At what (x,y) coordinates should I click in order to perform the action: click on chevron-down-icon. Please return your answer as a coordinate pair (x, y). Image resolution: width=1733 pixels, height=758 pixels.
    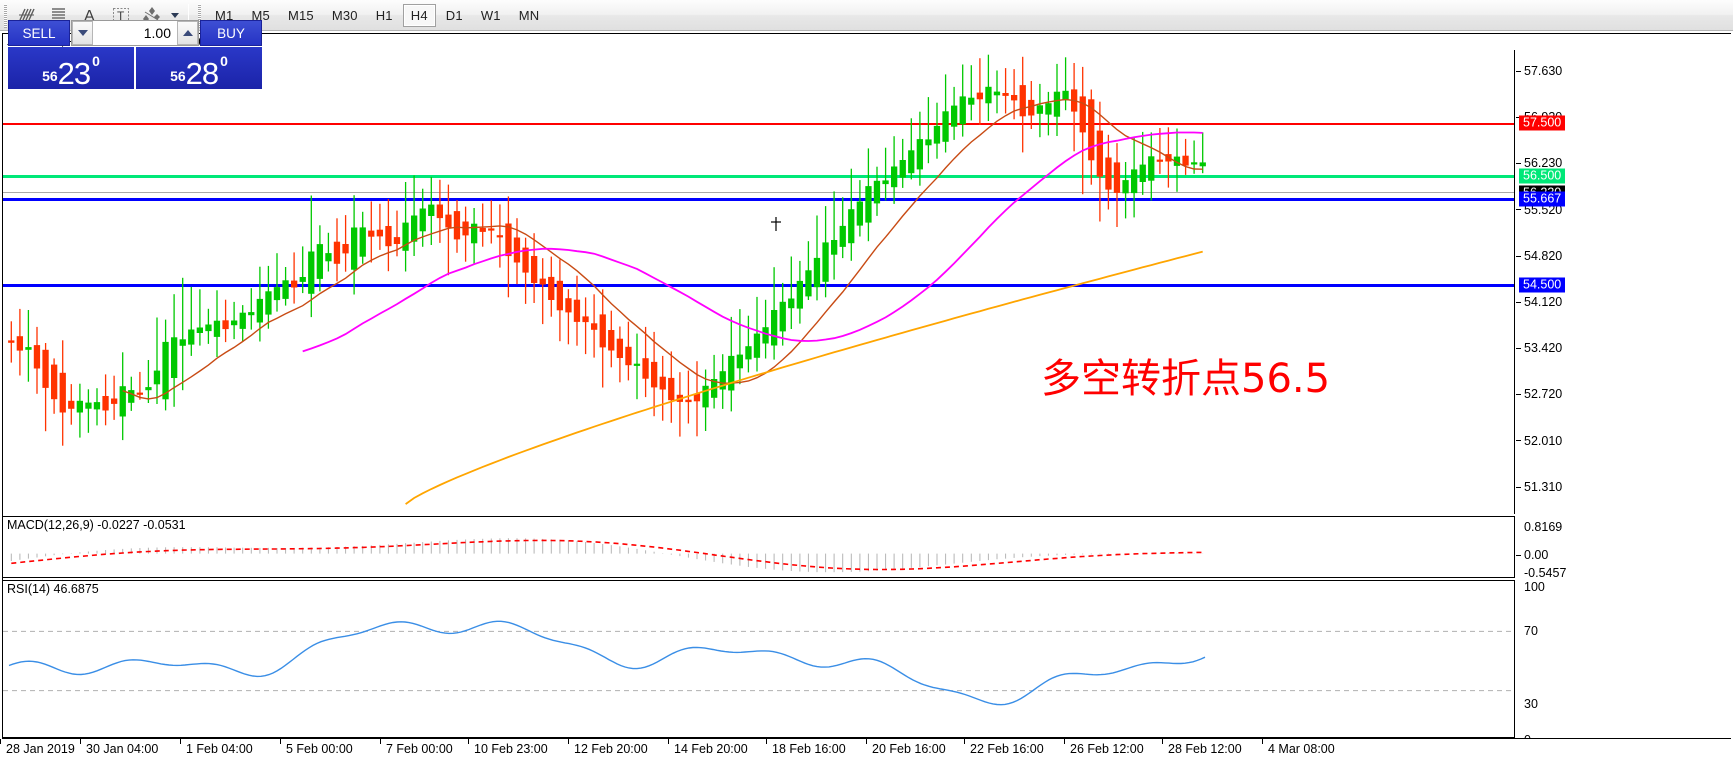
    Looking at the image, I should click on (175, 15).